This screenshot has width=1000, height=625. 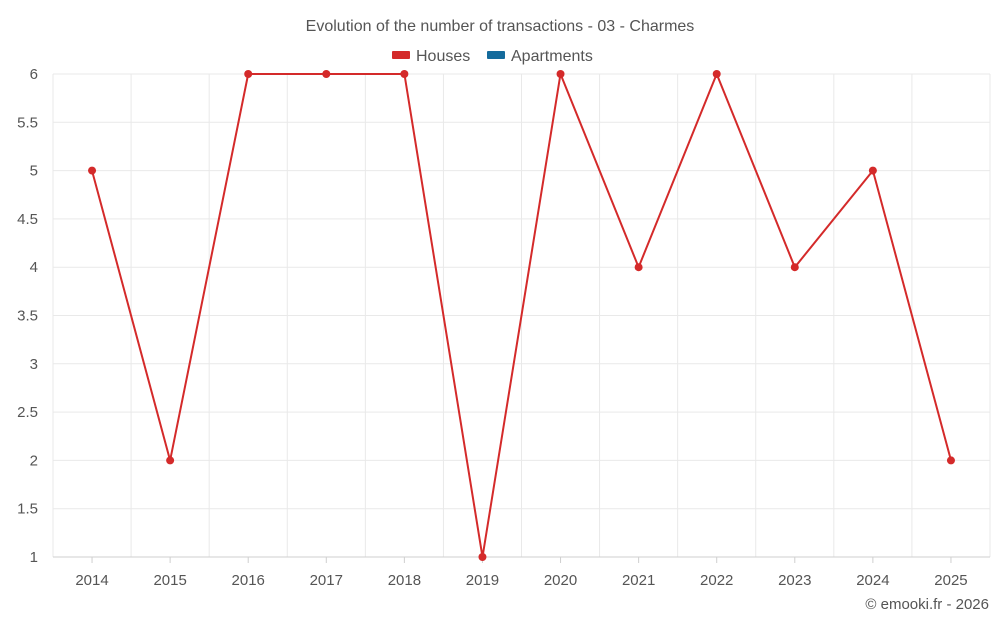 What do you see at coordinates (404, 74) in the screenshot?
I see `data-point-houses-2018` at bounding box center [404, 74].